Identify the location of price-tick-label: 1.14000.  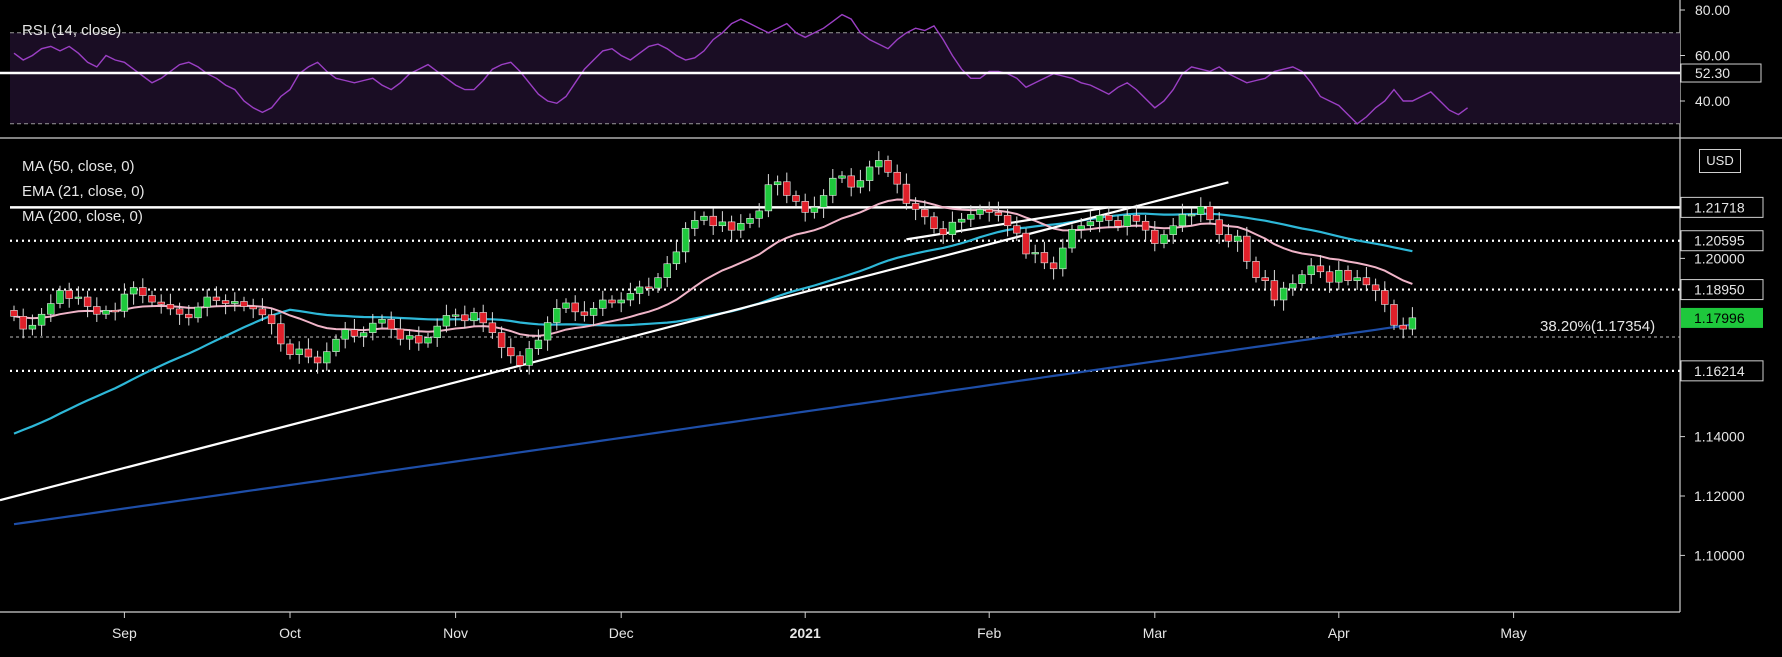
(1719, 437).